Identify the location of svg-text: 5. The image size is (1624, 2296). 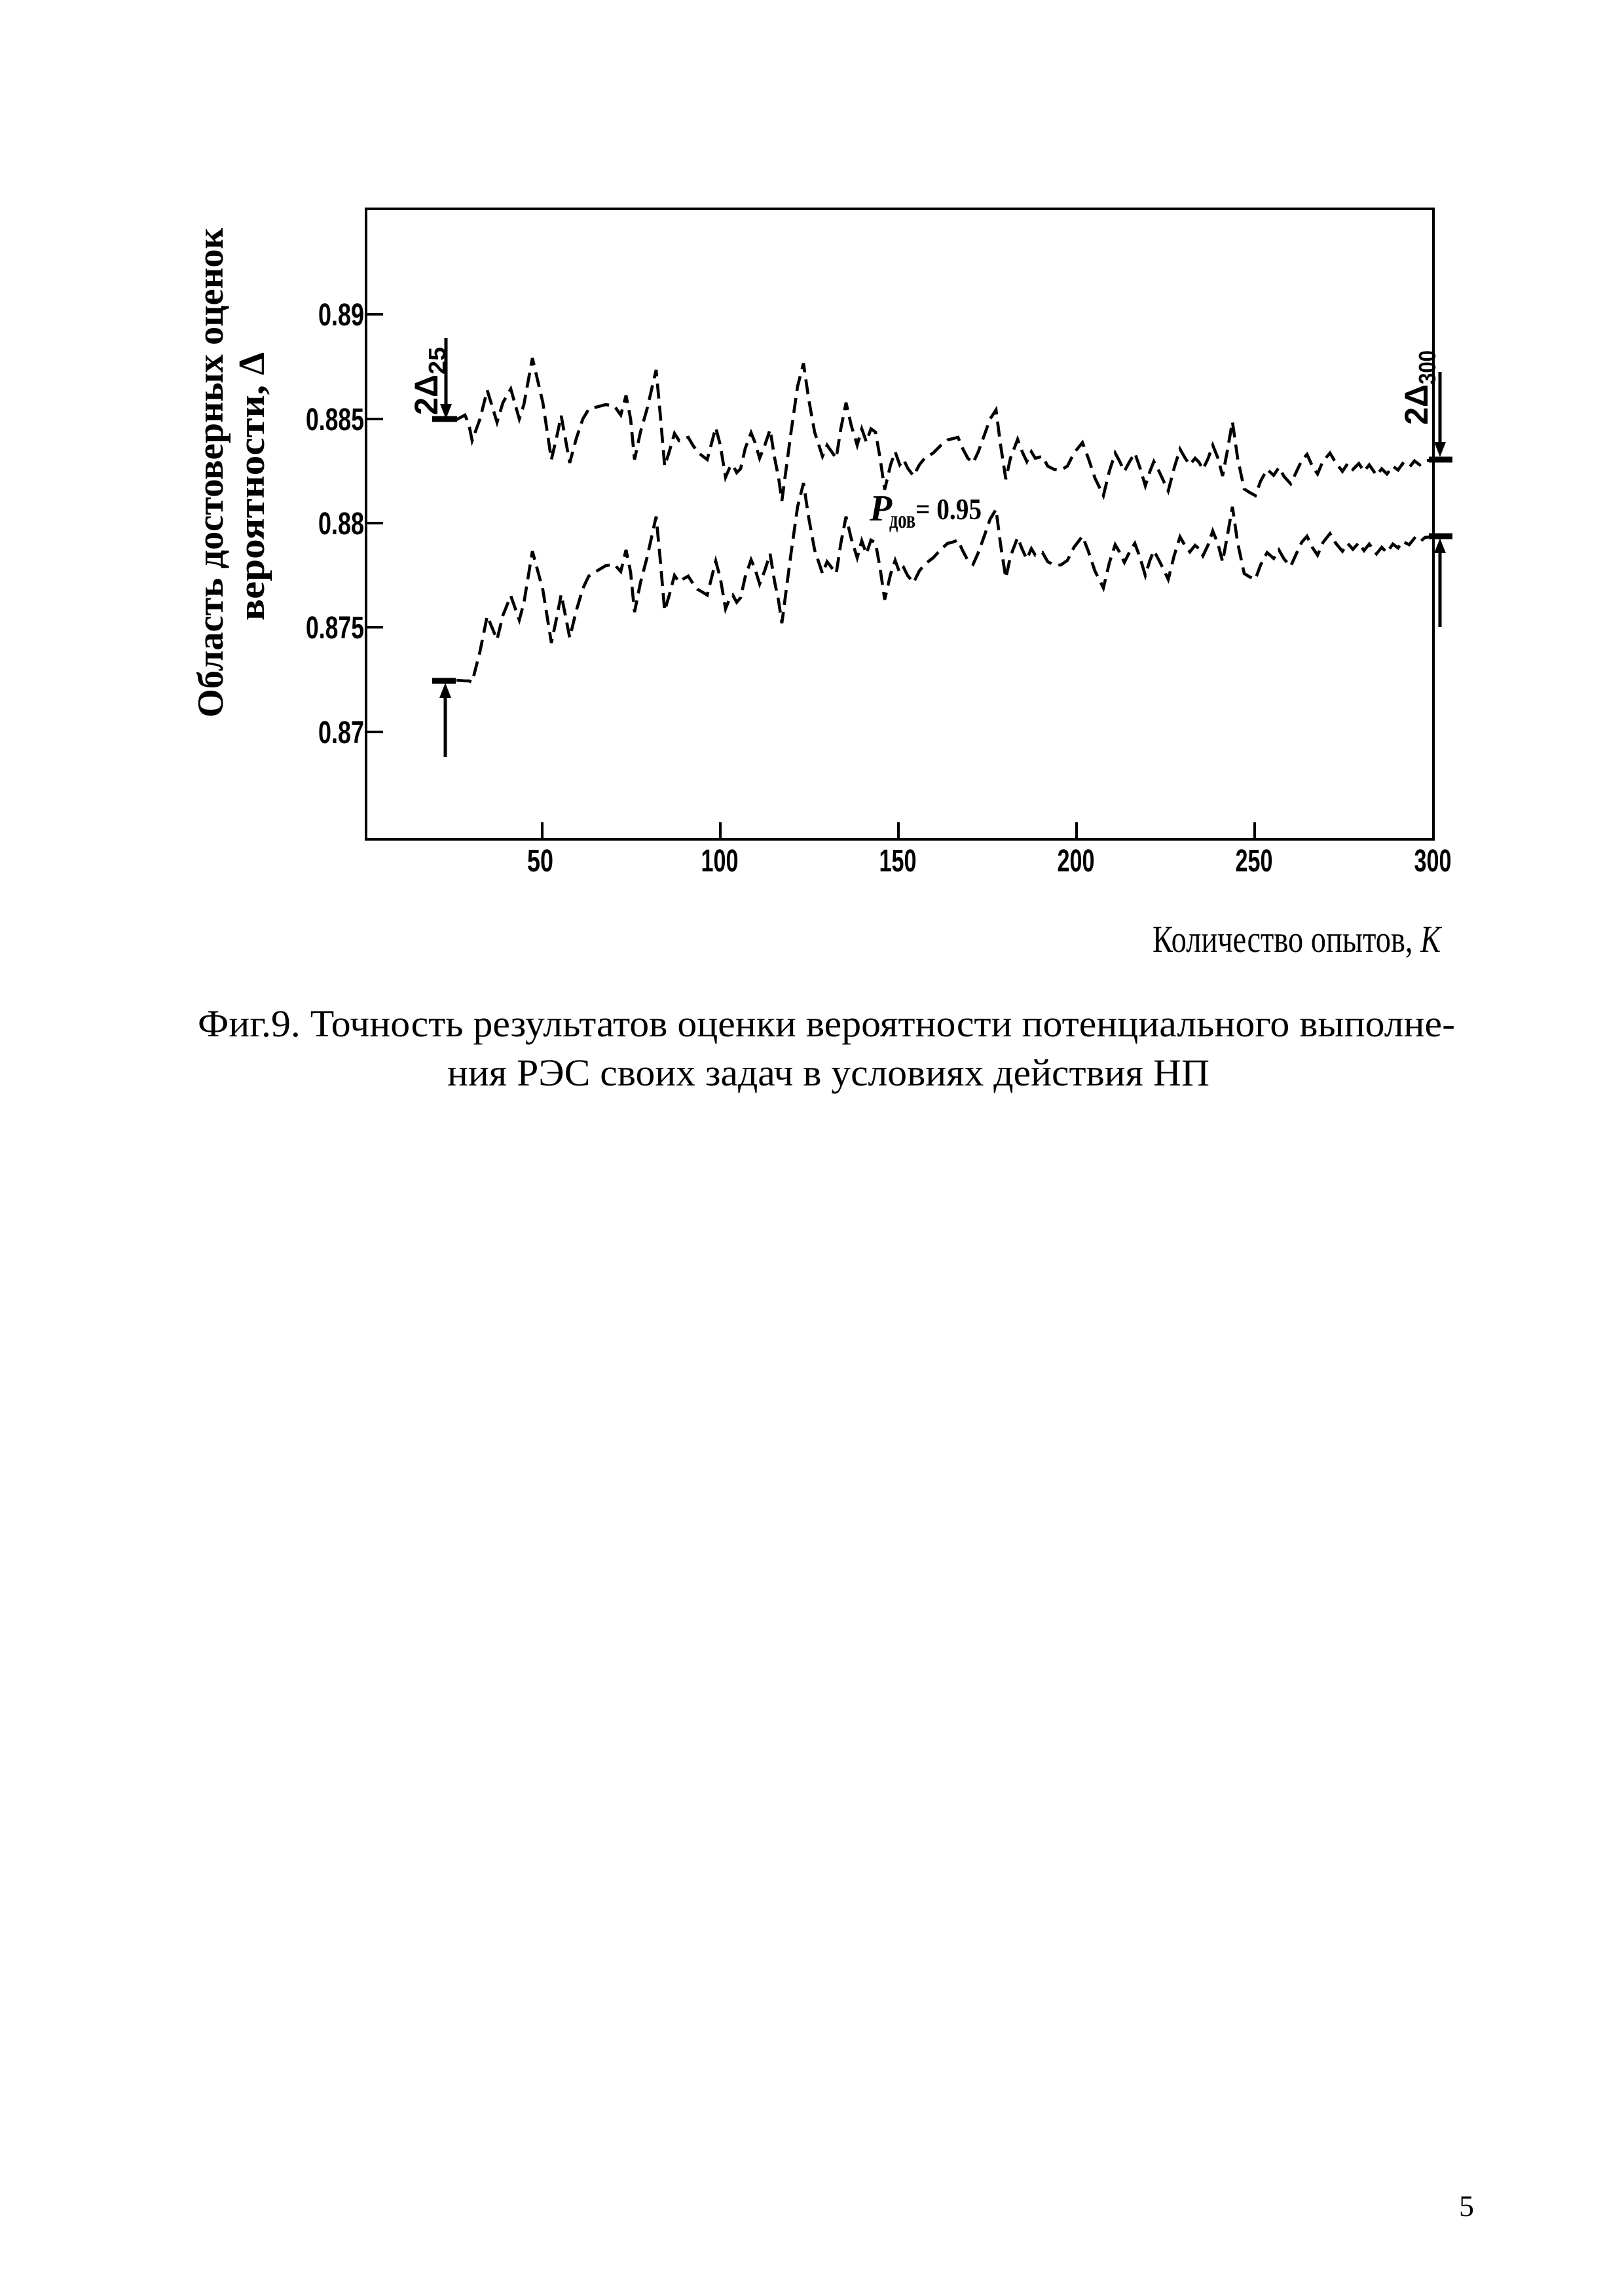
(1466, 2206).